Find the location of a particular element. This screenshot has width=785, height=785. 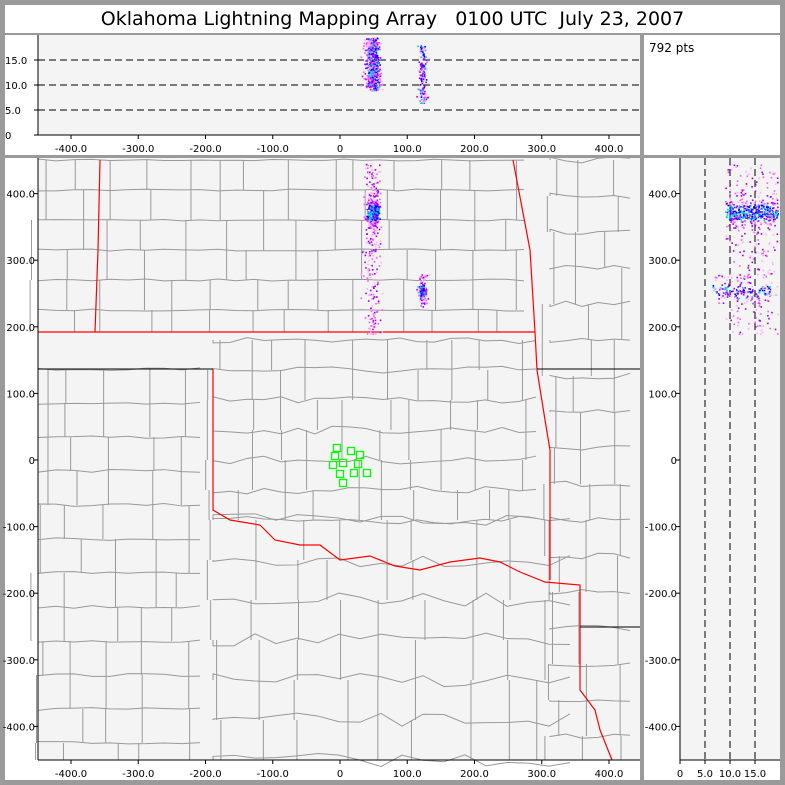

y-tick-label: 0 is located at coordinates (8, 136).